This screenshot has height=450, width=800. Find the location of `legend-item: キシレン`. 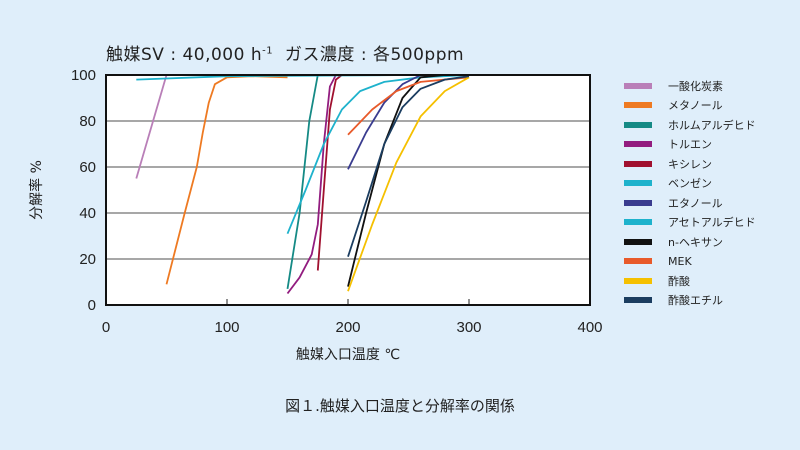

legend-item: キシレン is located at coordinates (690, 164).